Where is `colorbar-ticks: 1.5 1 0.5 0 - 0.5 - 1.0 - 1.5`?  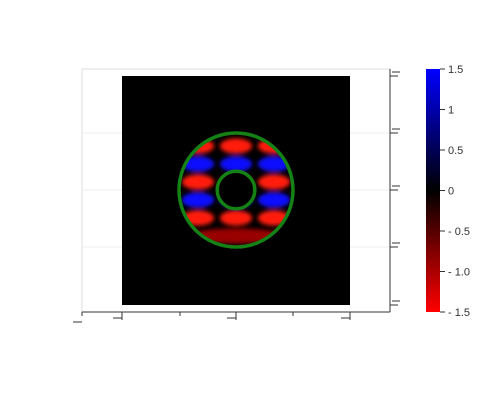
colorbar-ticks: 1.5 1 0.5 0 - 0.5 - 1.0 - 1.5 is located at coordinates (455, 191).